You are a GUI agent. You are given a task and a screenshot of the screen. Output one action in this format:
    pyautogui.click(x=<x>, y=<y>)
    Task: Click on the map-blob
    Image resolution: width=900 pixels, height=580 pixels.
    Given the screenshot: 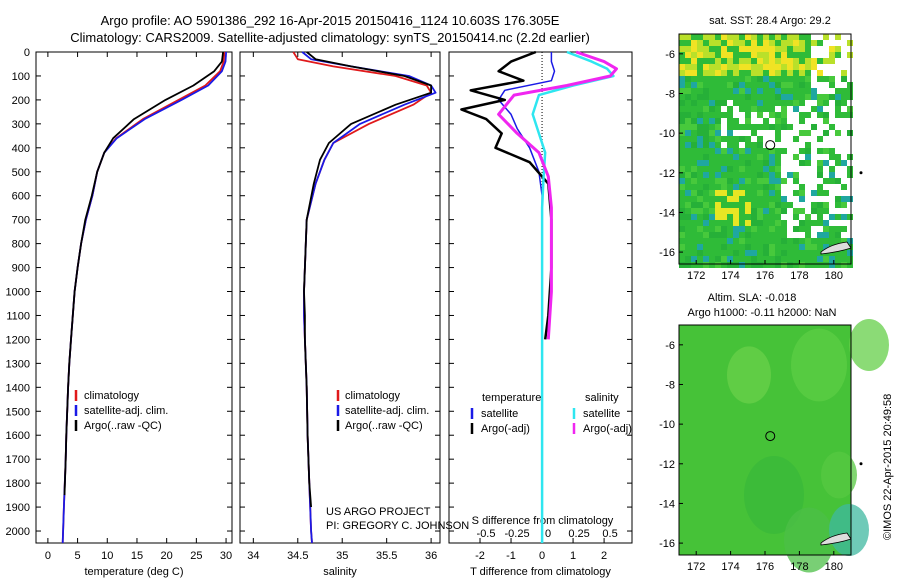 What is the action you would take?
    pyautogui.click(x=849, y=530)
    